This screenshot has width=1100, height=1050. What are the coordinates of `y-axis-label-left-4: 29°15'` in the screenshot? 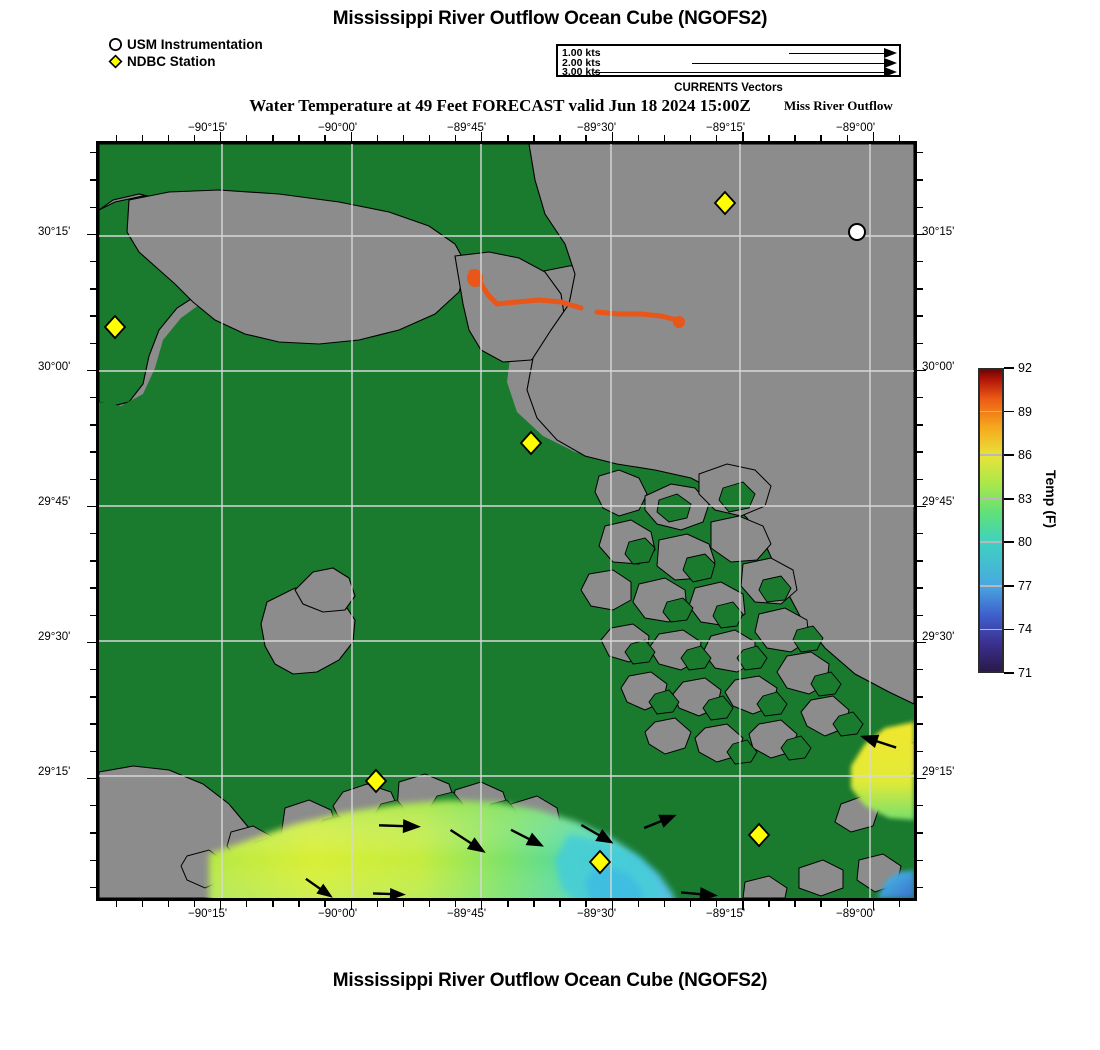 It's located at (54, 772).